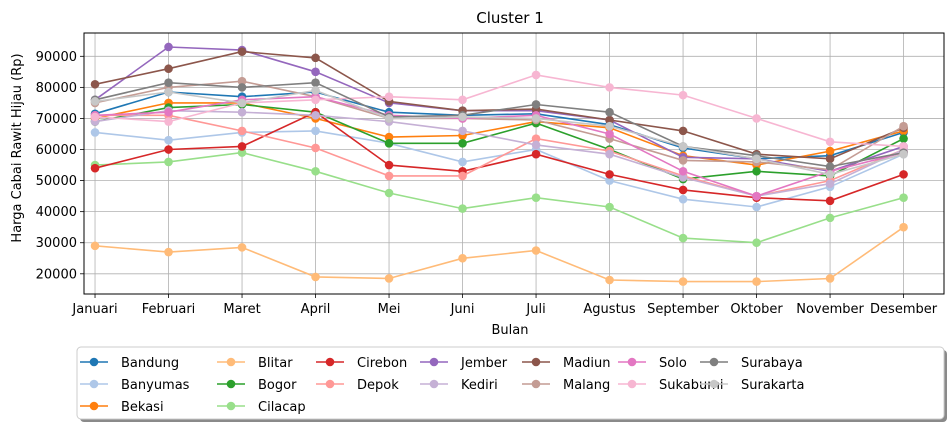  Describe the element at coordinates (60, 166) in the screenshot. I see `y-axis-ticks: 20000 30000 40000 50000 60000 70000 80000 90000` at that location.